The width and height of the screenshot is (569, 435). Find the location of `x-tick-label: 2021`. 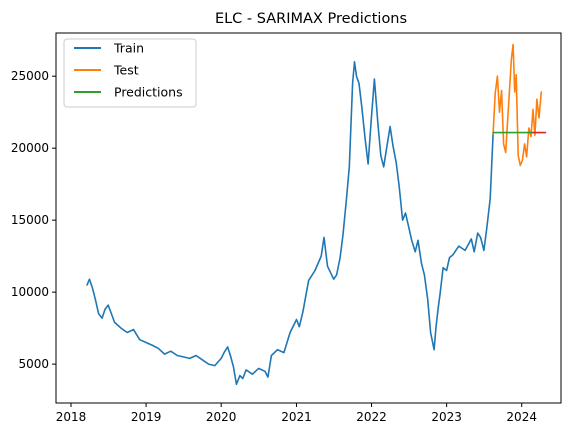

x-tick-label: 2021 is located at coordinates (296, 417).